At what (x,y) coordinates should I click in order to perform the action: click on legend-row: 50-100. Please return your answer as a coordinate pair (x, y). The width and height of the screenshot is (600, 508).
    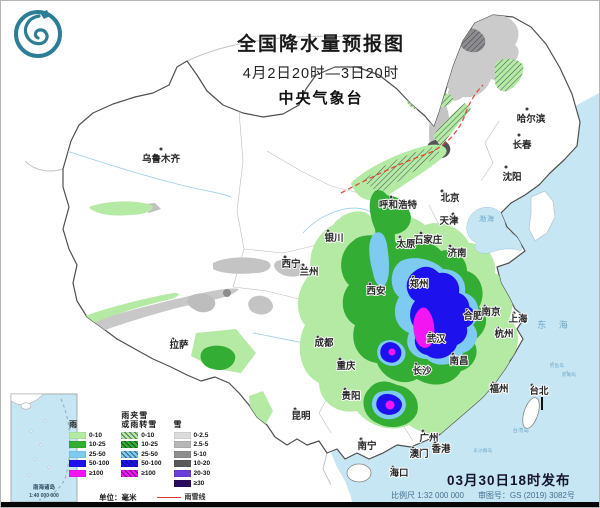
    Looking at the image, I should click on (89, 464).